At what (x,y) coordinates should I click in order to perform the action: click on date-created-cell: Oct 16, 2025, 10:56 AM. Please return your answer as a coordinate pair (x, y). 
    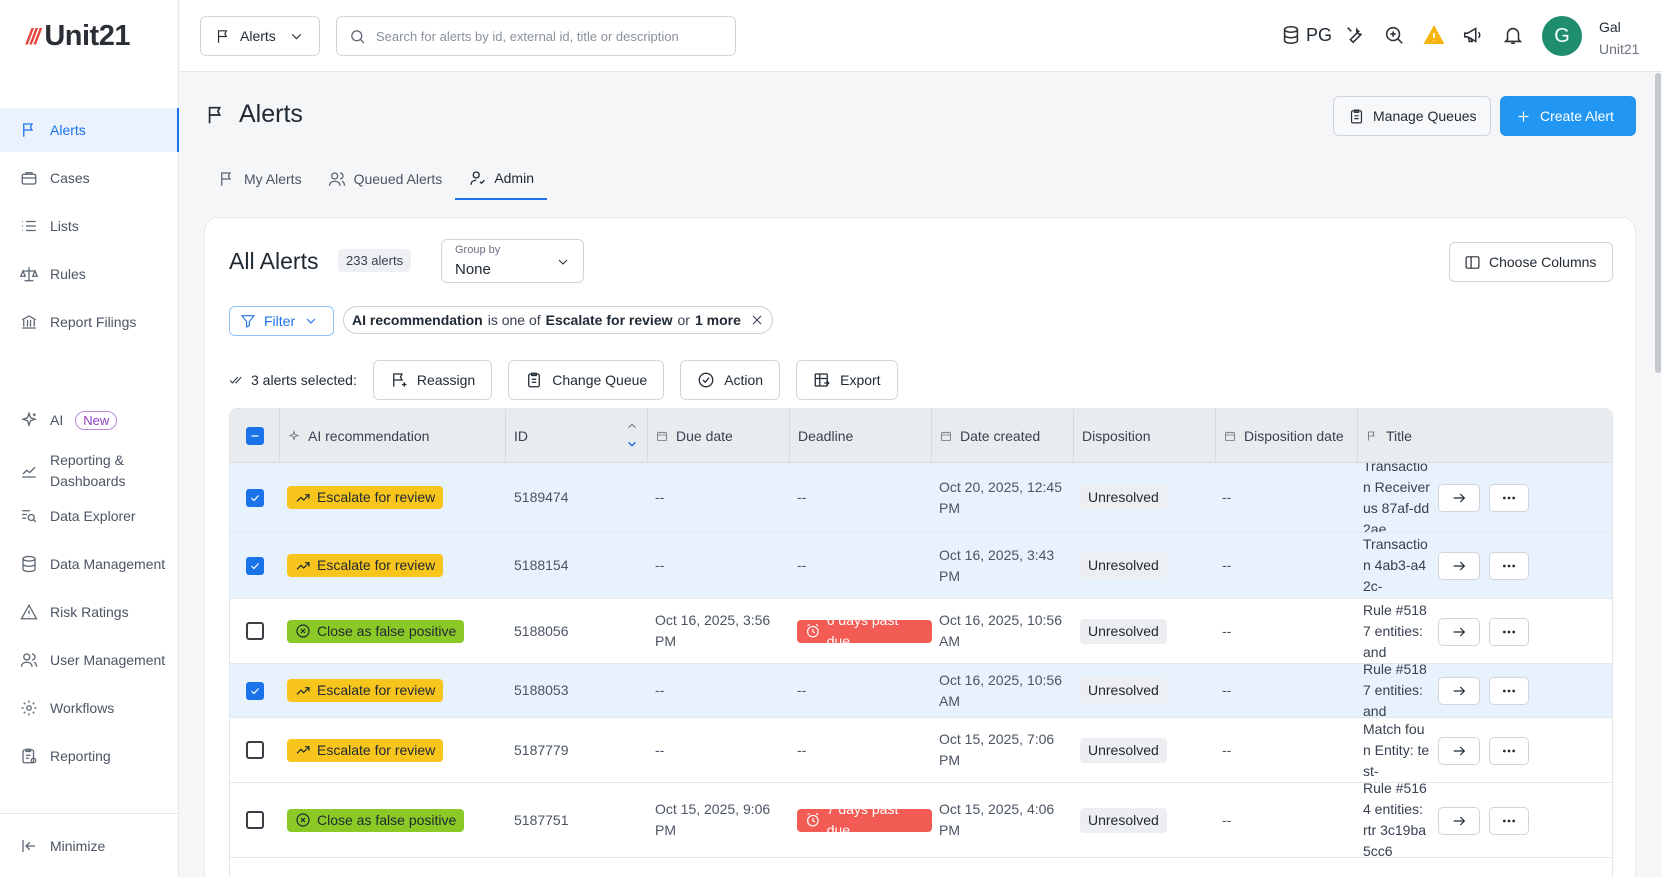
    Looking at the image, I should click on (1000, 690).